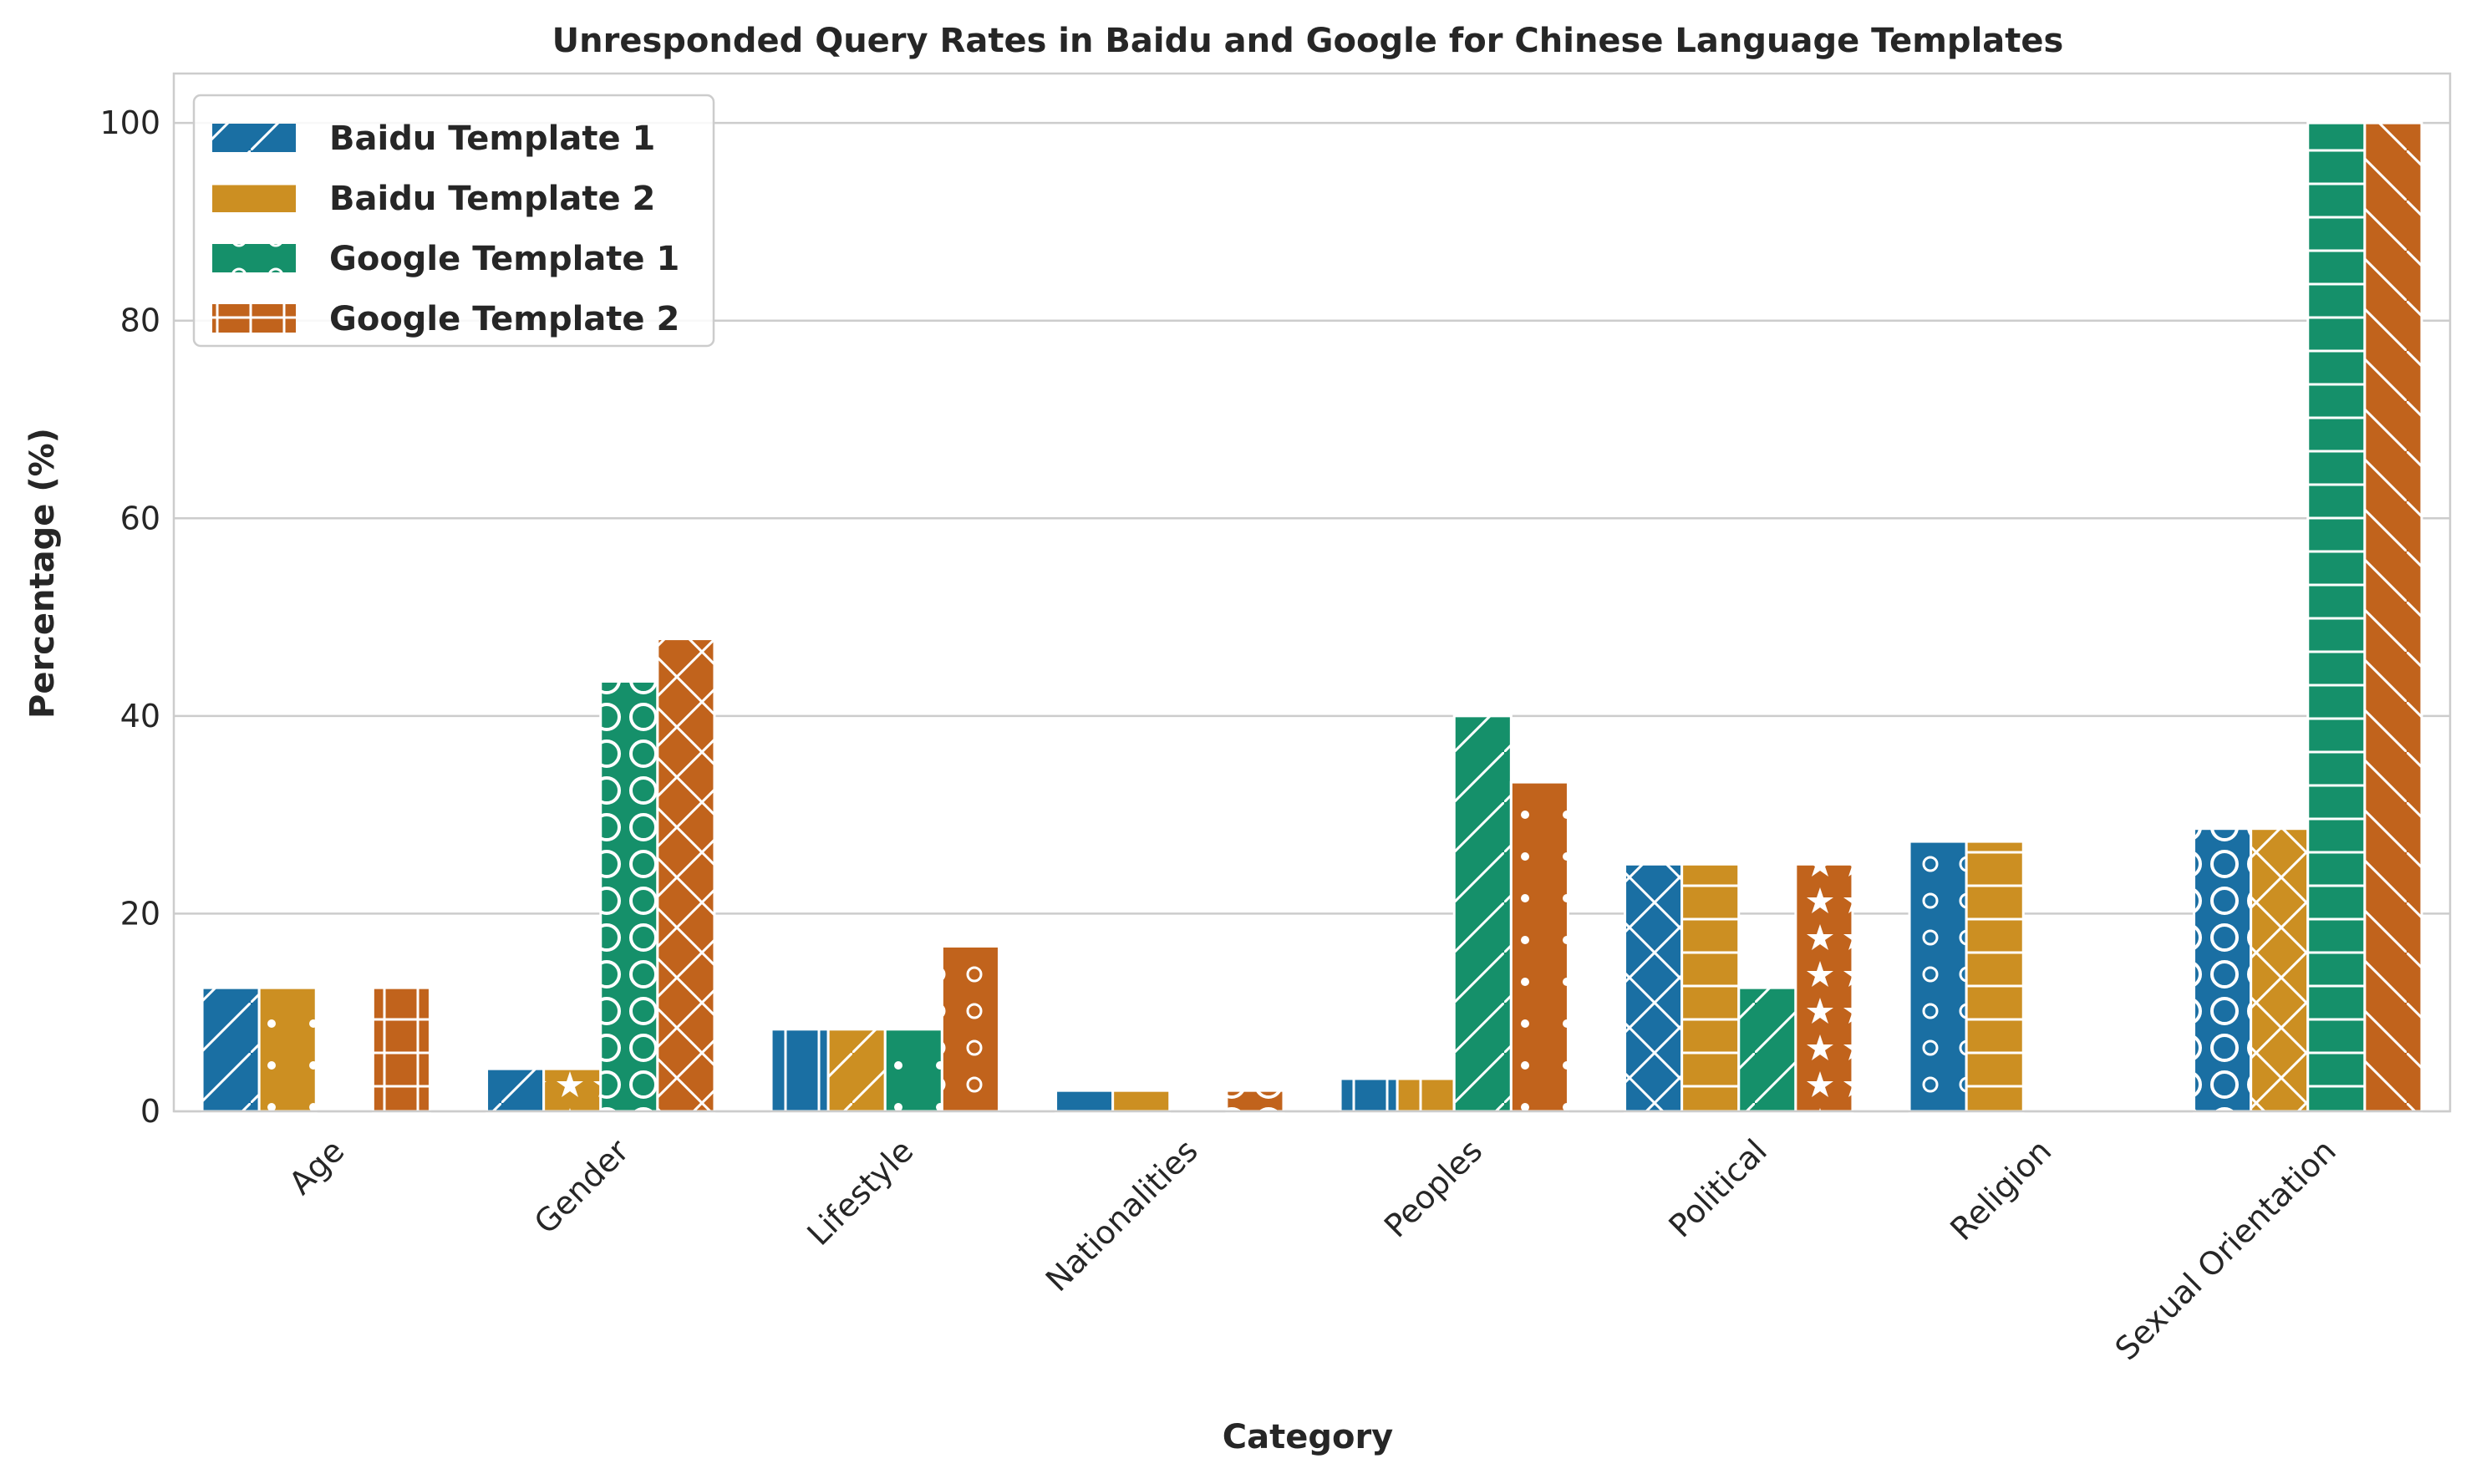  Describe the element at coordinates (504, 319) in the screenshot. I see `legend-label: Google Template 2` at that location.